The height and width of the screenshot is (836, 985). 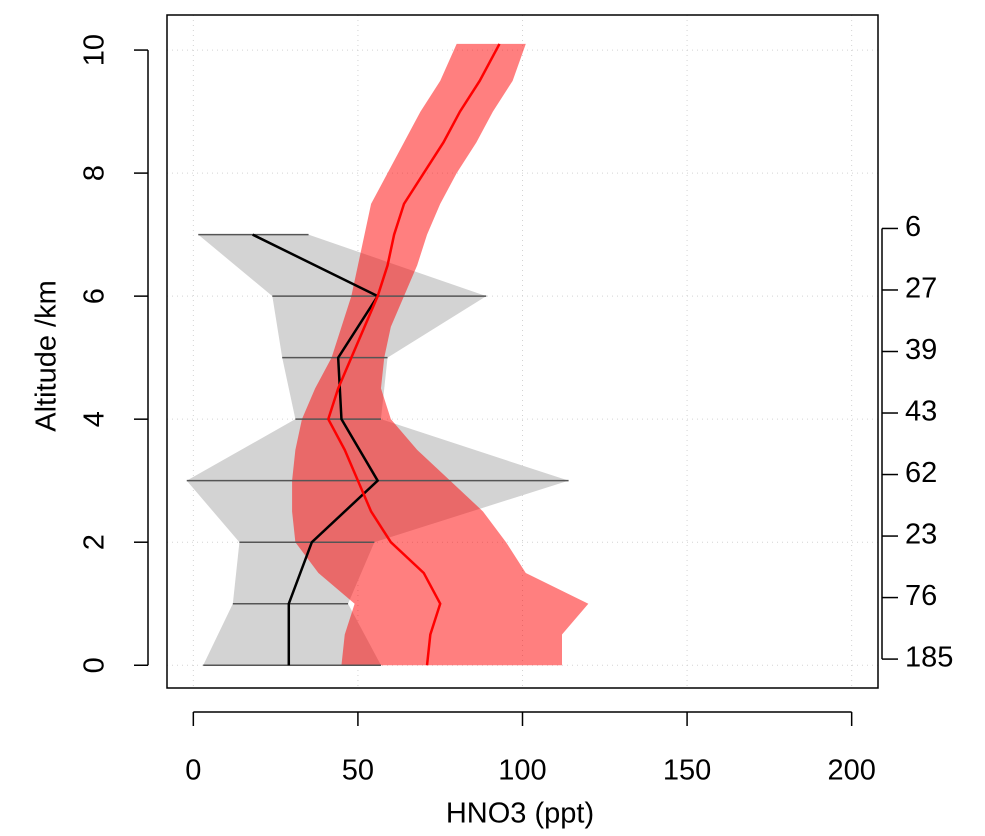 What do you see at coordinates (921, 289) in the screenshot?
I see `right-tick-label: 27` at bounding box center [921, 289].